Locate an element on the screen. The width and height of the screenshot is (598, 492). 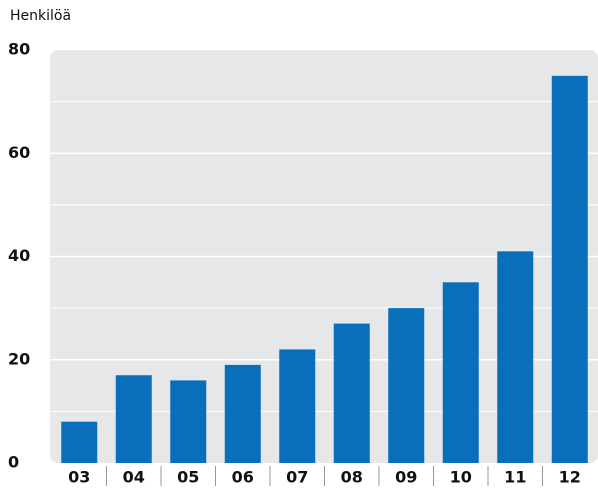
y-tick-label: 0 is located at coordinates (13, 462).